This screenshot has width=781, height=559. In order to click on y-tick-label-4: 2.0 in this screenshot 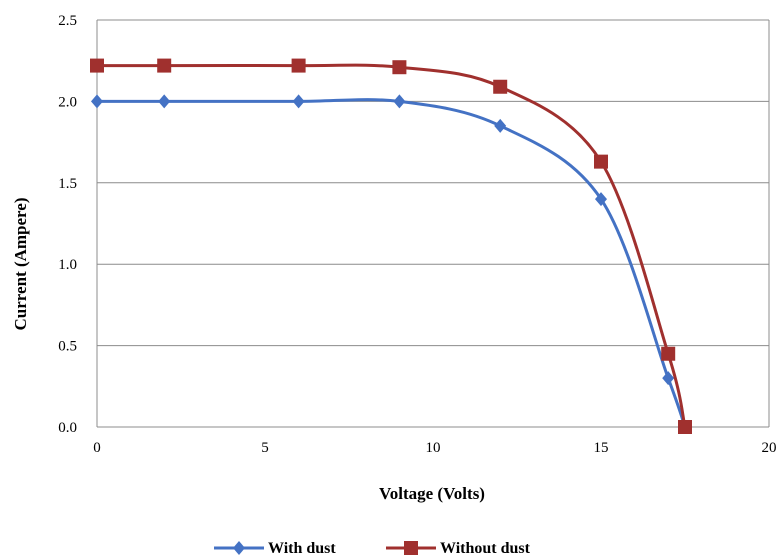, I will do `click(67, 102)`.